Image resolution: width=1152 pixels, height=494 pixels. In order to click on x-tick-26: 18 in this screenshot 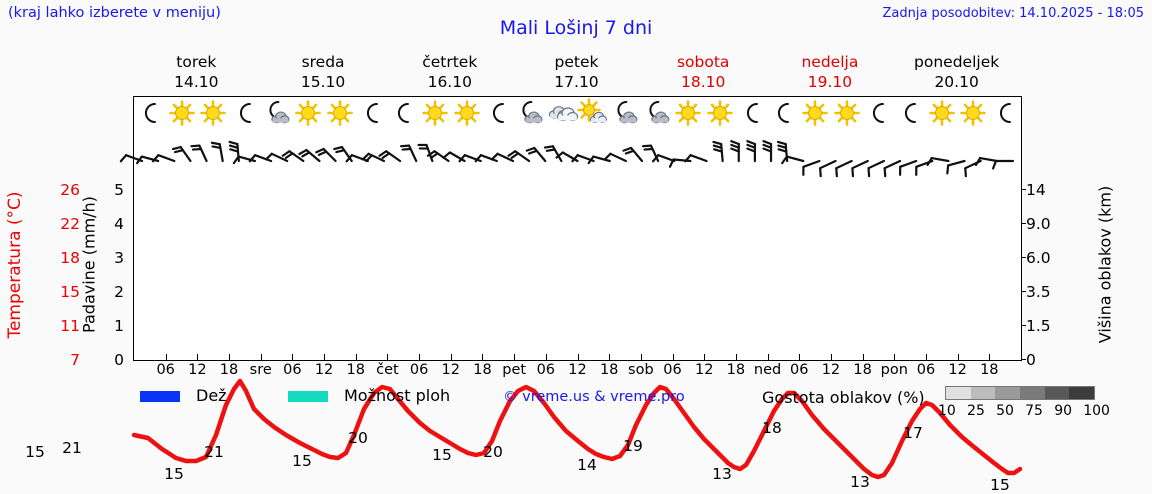, I will do `click(989, 370)`.